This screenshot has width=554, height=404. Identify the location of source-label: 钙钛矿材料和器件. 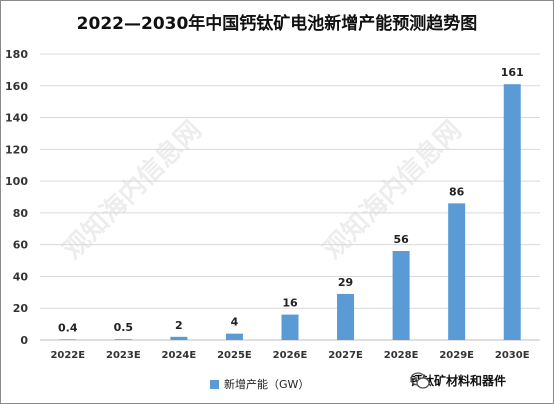
(458, 381).